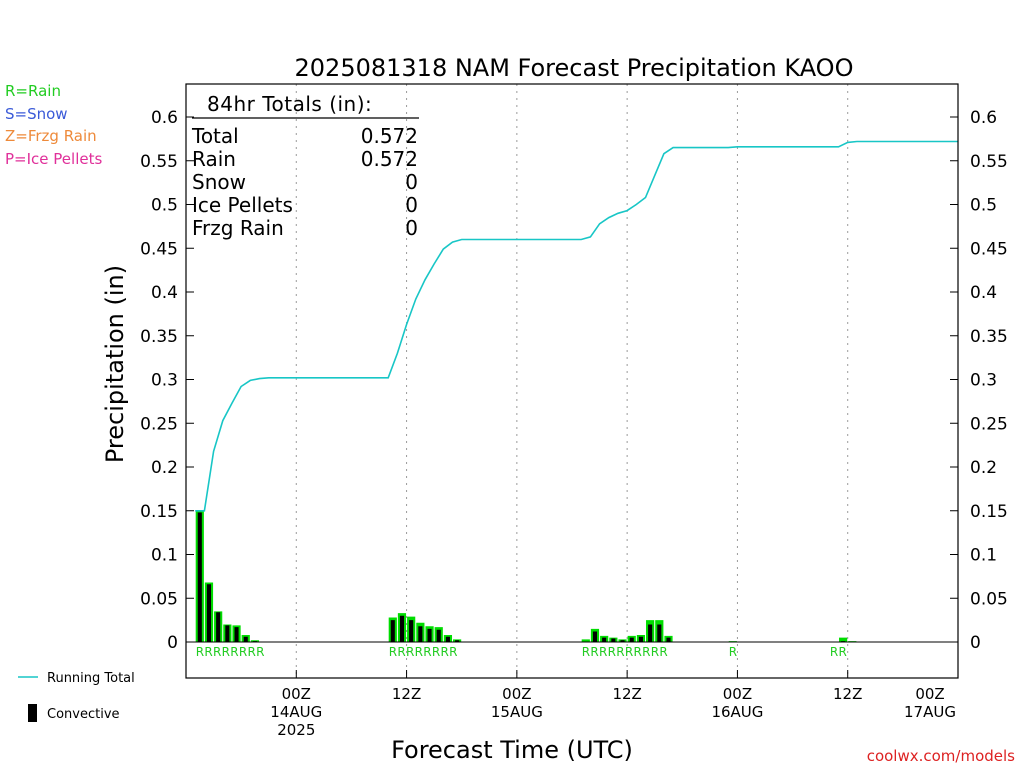  What do you see at coordinates (983, 381) in the screenshot?
I see `y-tick-label-right-6: 0.3` at bounding box center [983, 381].